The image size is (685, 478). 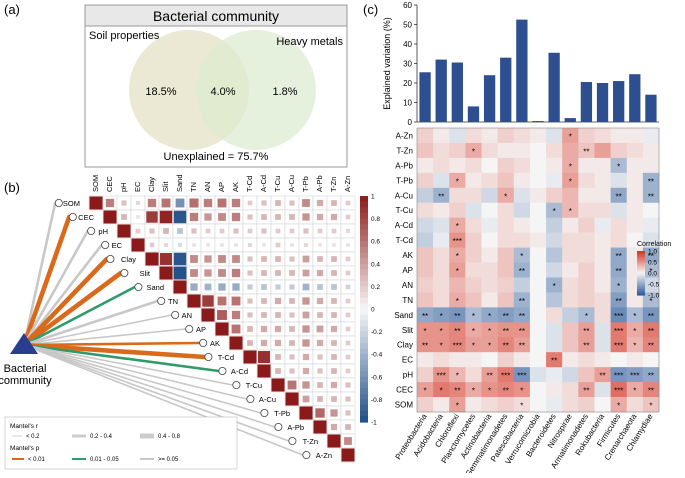 I want to click on bar, so click(x=602, y=102).